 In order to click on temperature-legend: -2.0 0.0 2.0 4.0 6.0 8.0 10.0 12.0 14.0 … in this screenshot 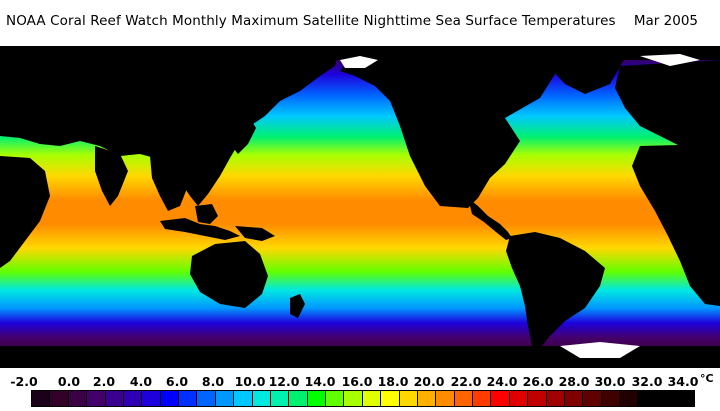, I will do `click(360, 389)`.